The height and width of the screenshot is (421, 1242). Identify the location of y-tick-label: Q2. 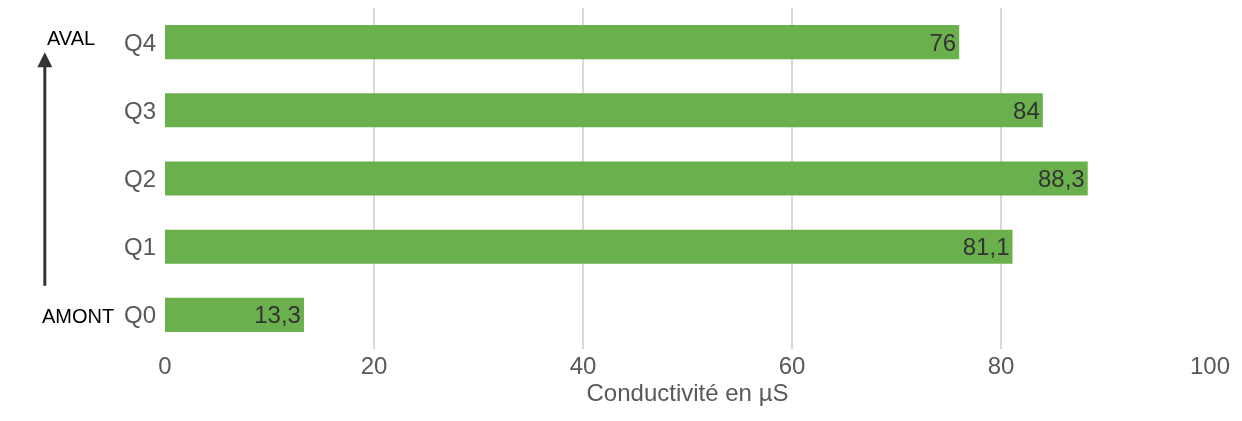
(139, 178).